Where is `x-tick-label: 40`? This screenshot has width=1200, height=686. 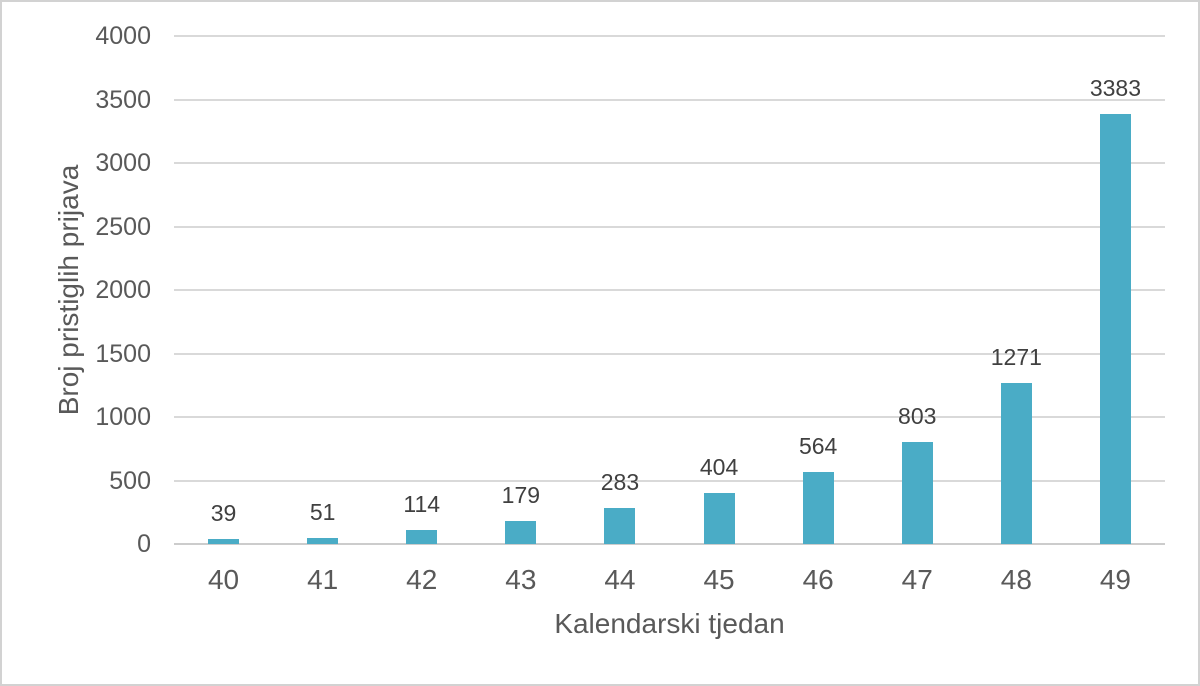
x-tick-label: 40 is located at coordinates (223, 579).